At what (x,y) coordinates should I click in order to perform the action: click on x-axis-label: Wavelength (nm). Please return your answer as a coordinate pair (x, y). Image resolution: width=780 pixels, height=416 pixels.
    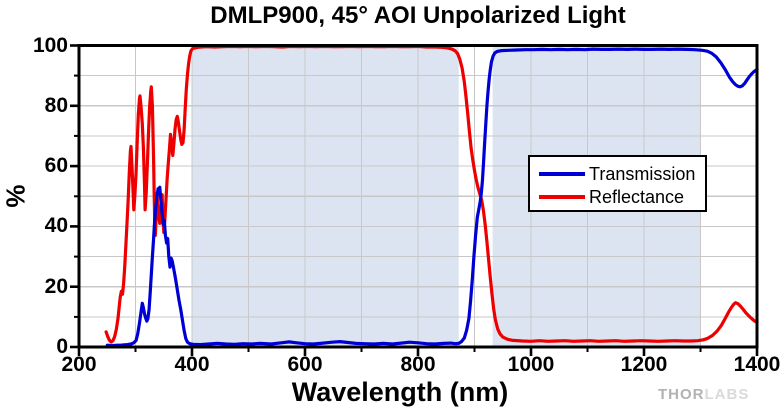
    Looking at the image, I should click on (400, 392).